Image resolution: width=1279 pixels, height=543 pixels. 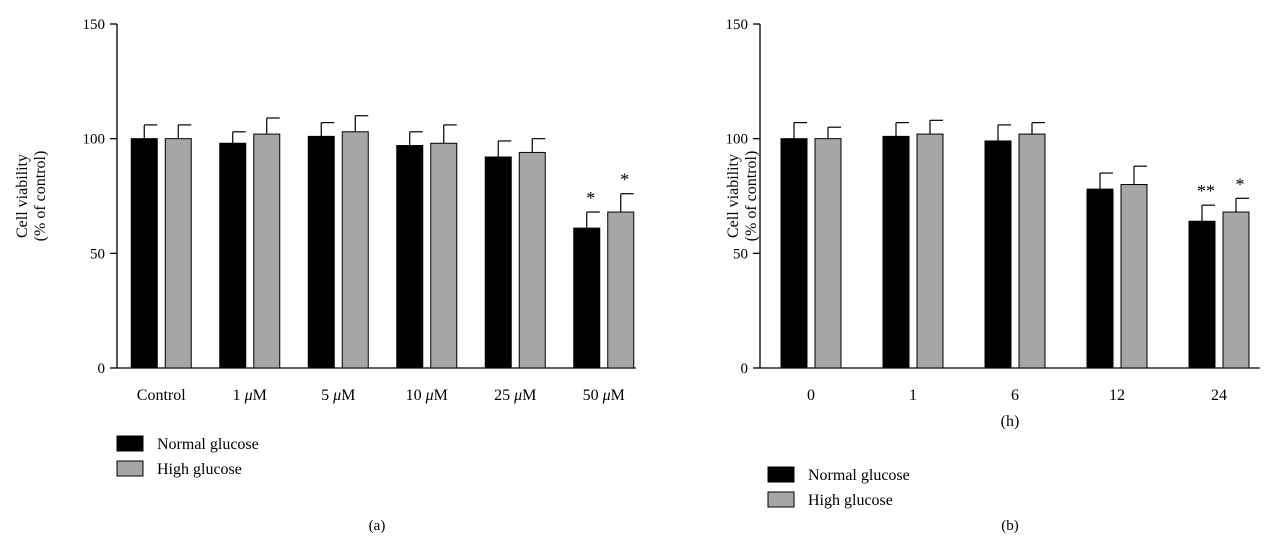 I want to click on x-tick-label: 50 μM, so click(x=604, y=395).